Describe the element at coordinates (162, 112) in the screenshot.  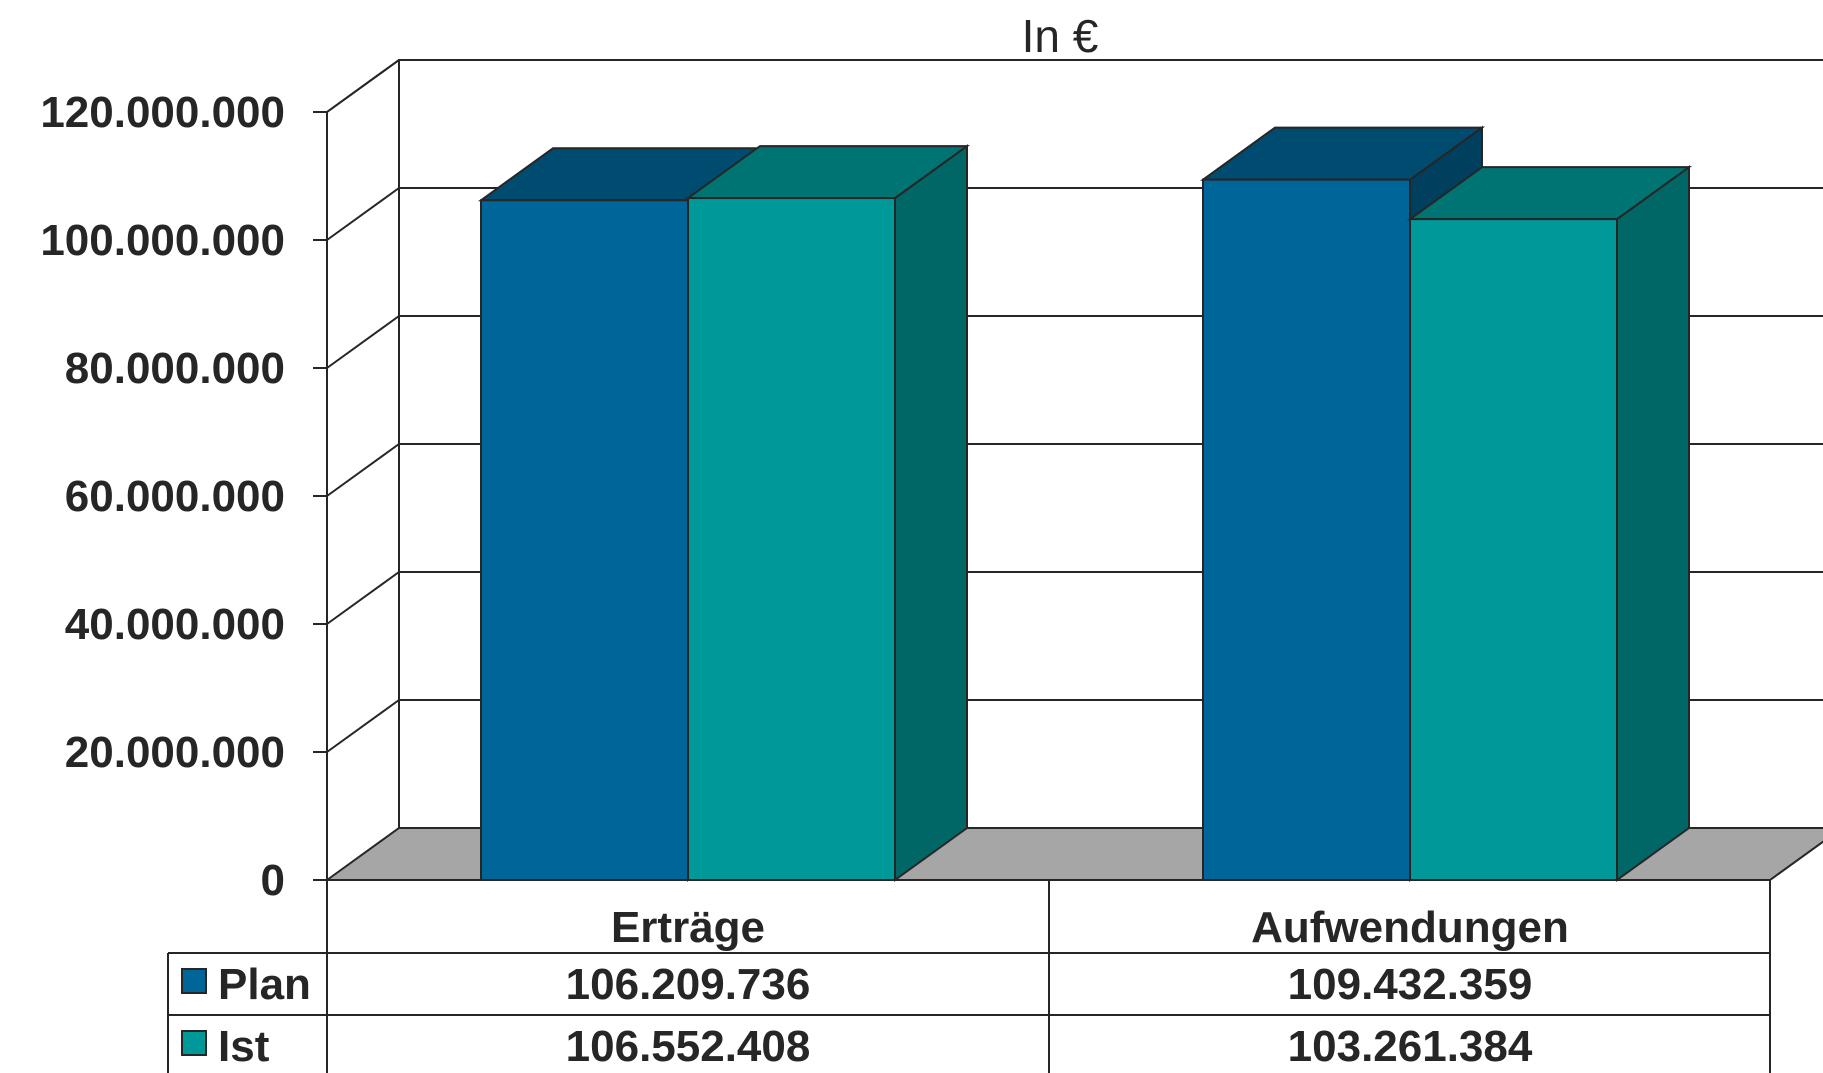
I see `y-tick-label: 120.000.000` at that location.